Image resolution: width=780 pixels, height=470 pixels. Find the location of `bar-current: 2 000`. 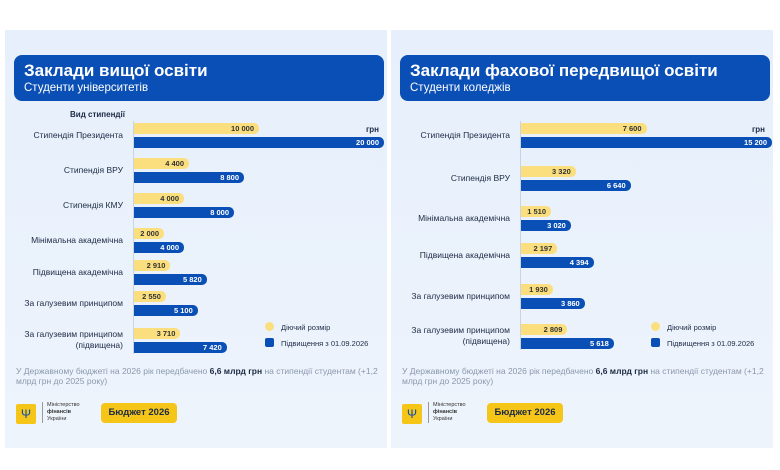

bar-current: 2 000 is located at coordinates (149, 233).